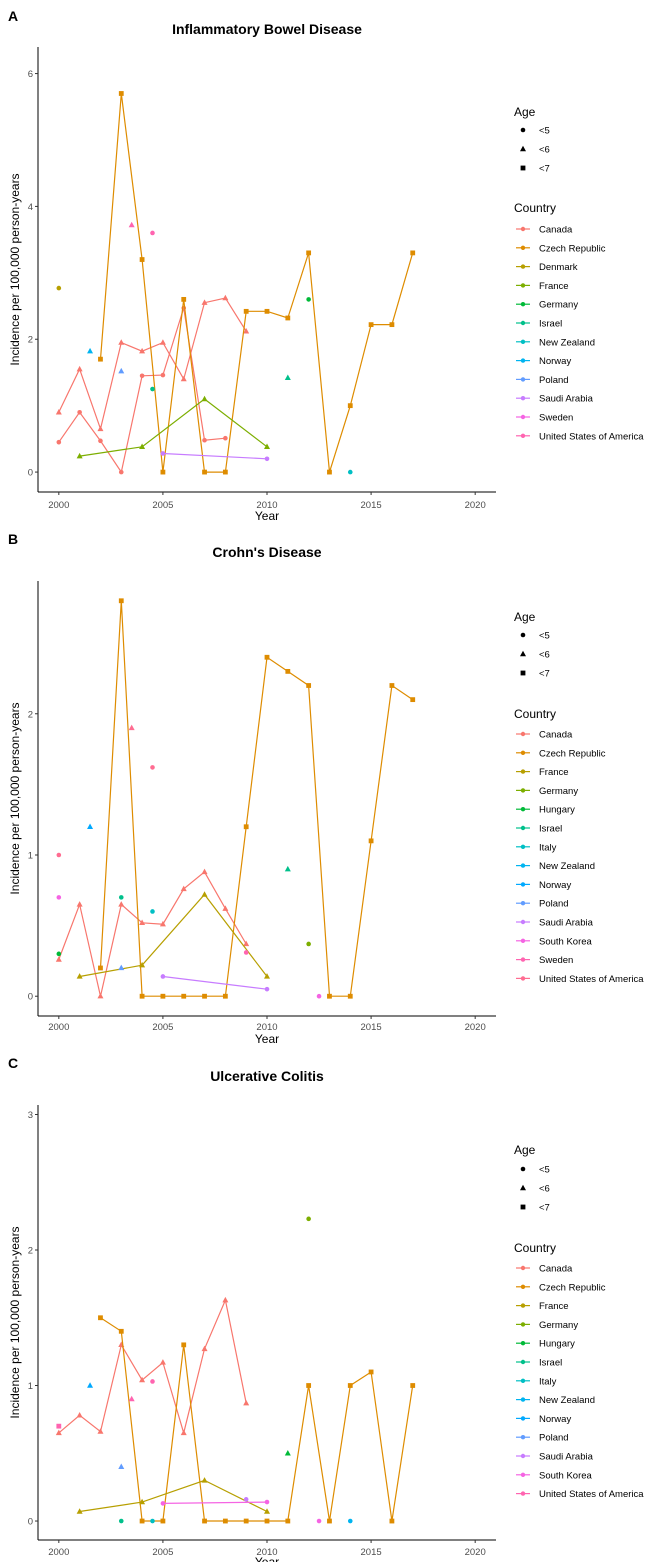 The image size is (659, 1567). Describe the element at coordinates (554, 380) in the screenshot. I see `legend-label-poland: Poland` at that location.